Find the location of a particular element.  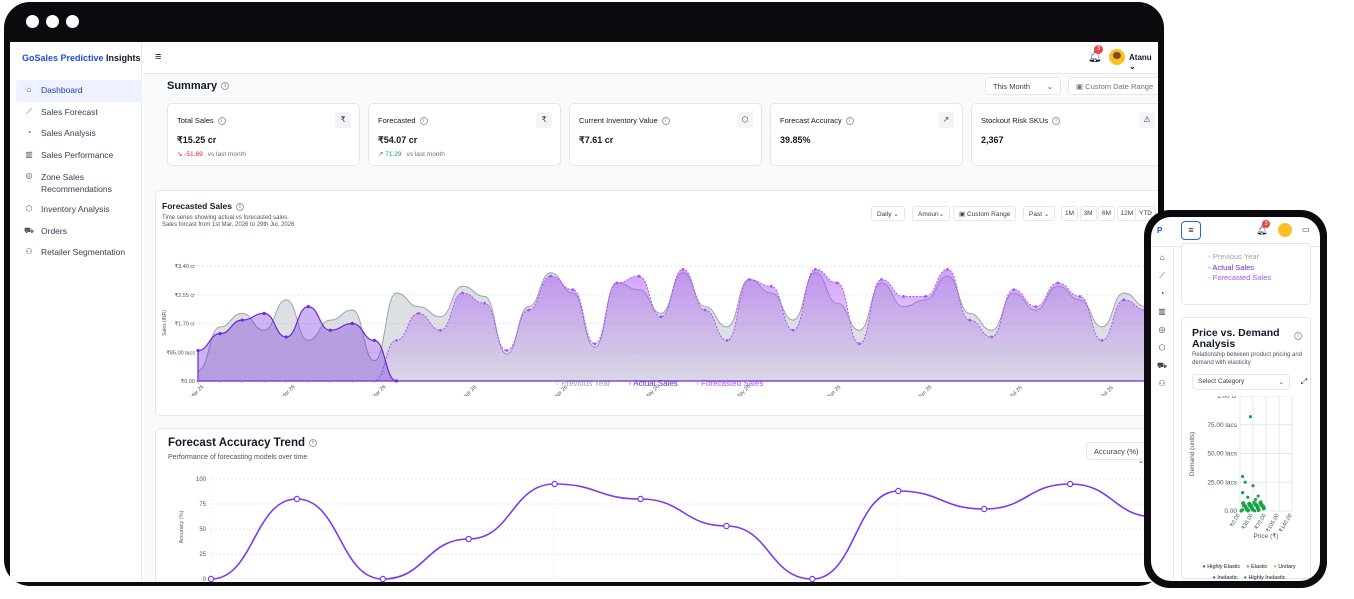

box-icon: ⬡ is located at coordinates (1162, 347).